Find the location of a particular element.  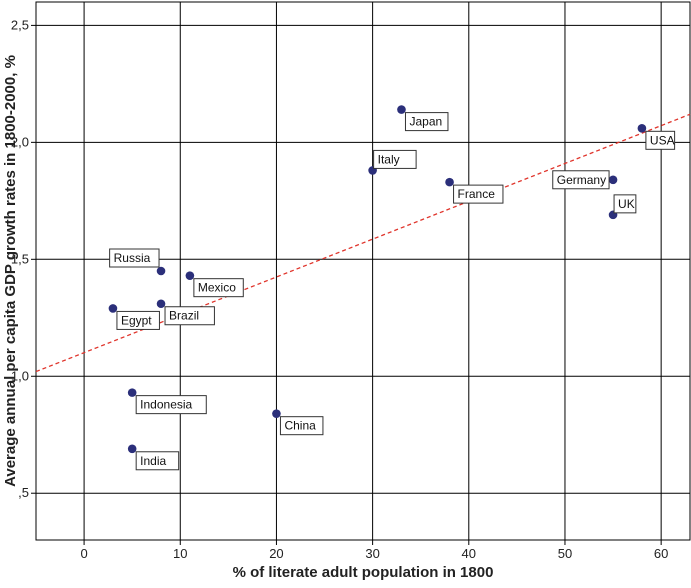

point-label-text: Mexico is located at coordinates (217, 288).